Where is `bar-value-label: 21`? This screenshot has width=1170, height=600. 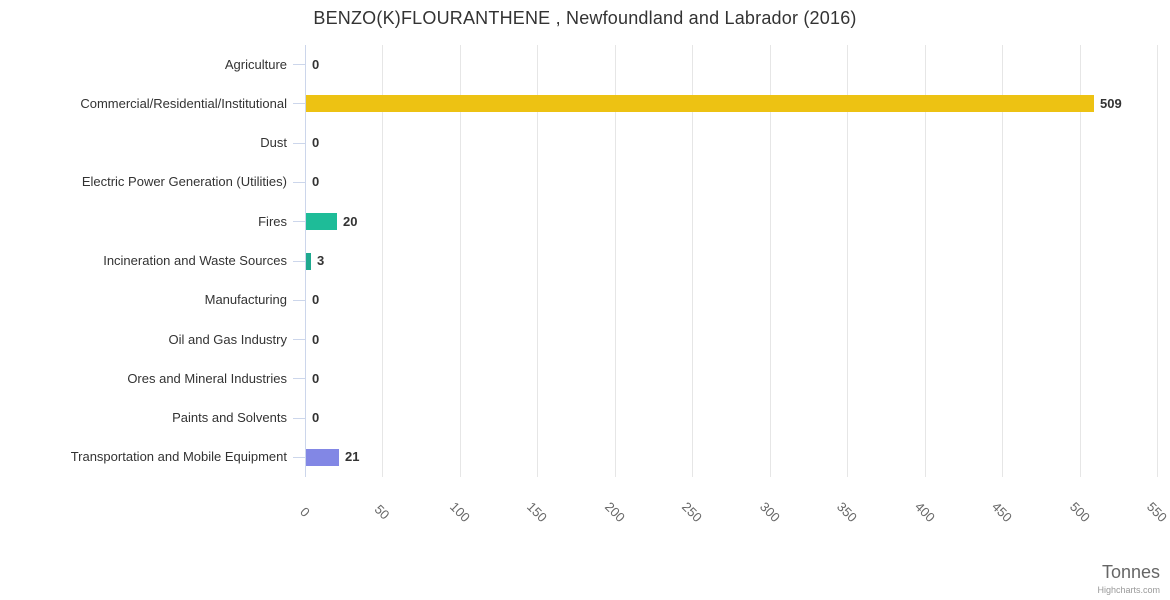
bar-value-label: 21 is located at coordinates (352, 457).